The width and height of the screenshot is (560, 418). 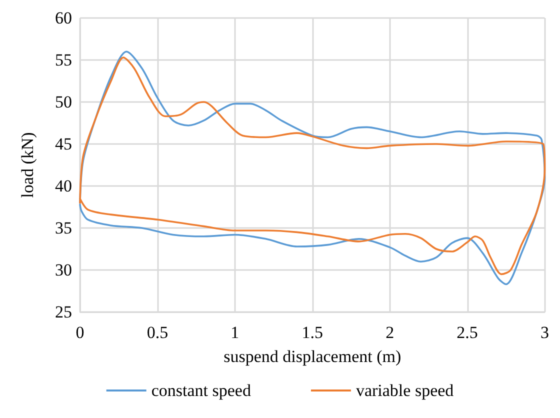 What do you see at coordinates (405, 390) in the screenshot?
I see `legend-label: variable speed` at bounding box center [405, 390].